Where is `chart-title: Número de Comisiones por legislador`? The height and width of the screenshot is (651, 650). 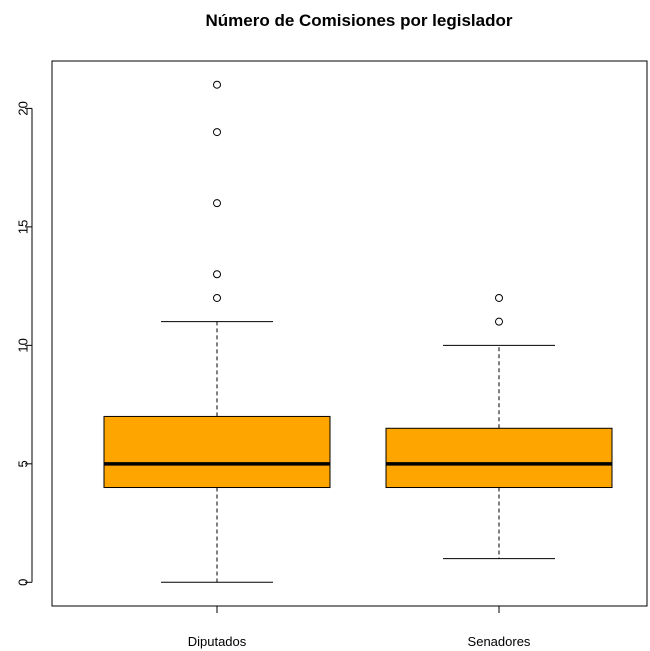
chart-title: Número de Comisiones por legislador is located at coordinates (358, 20).